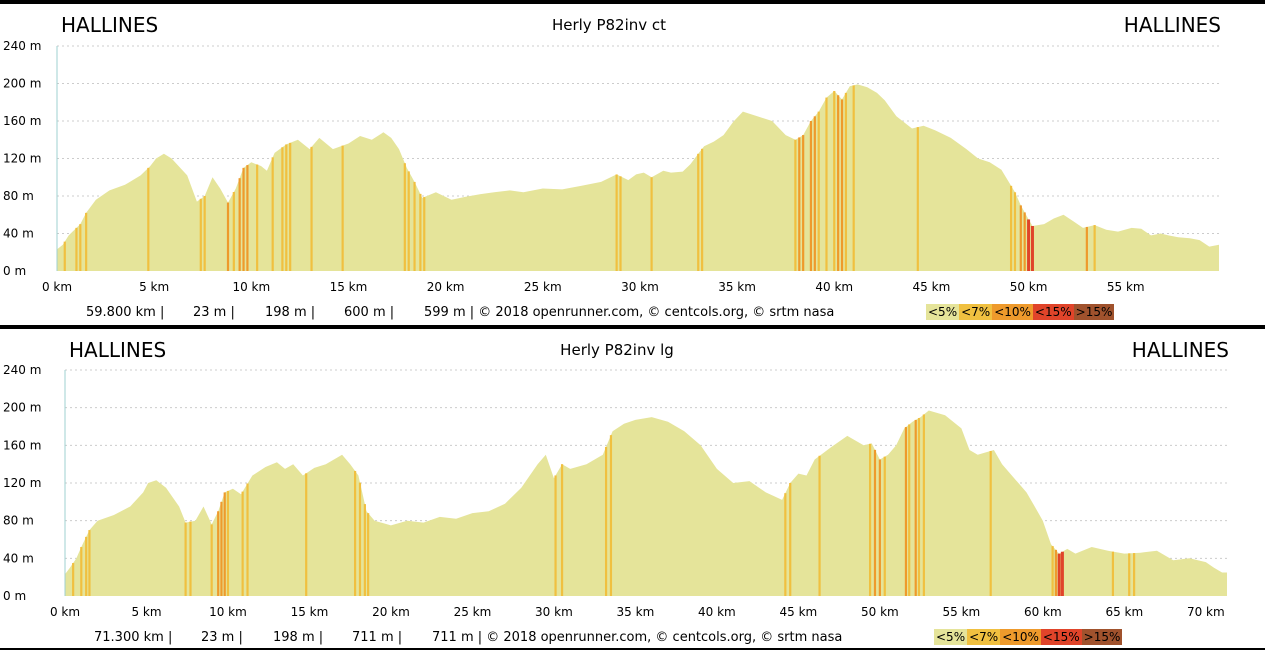  I want to click on end-label: HALLINES, so click(1172, 25).